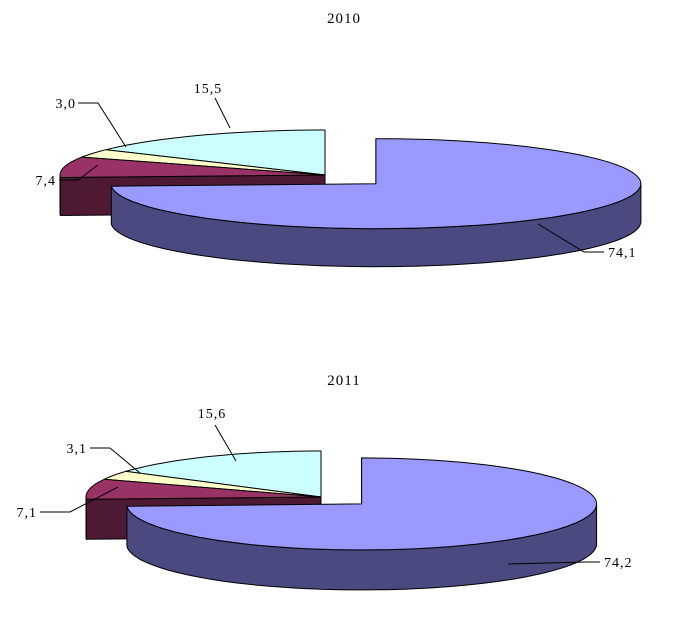  What do you see at coordinates (27, 513) in the screenshot?
I see `data-label-7-1: 7,1` at bounding box center [27, 513].